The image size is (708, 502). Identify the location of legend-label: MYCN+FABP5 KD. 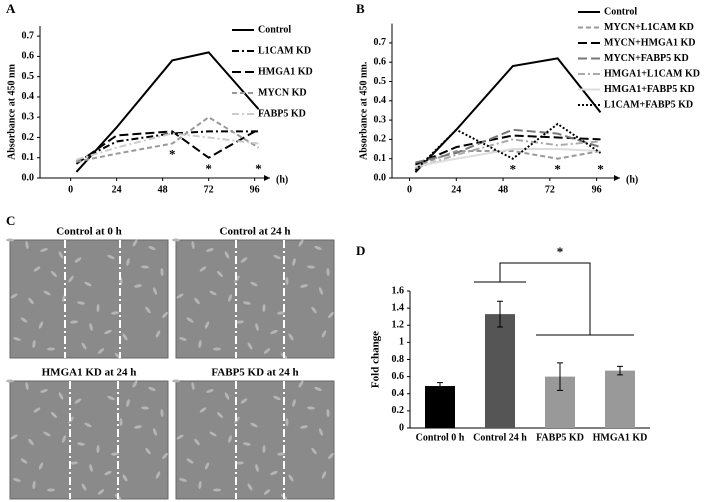
(646, 58).